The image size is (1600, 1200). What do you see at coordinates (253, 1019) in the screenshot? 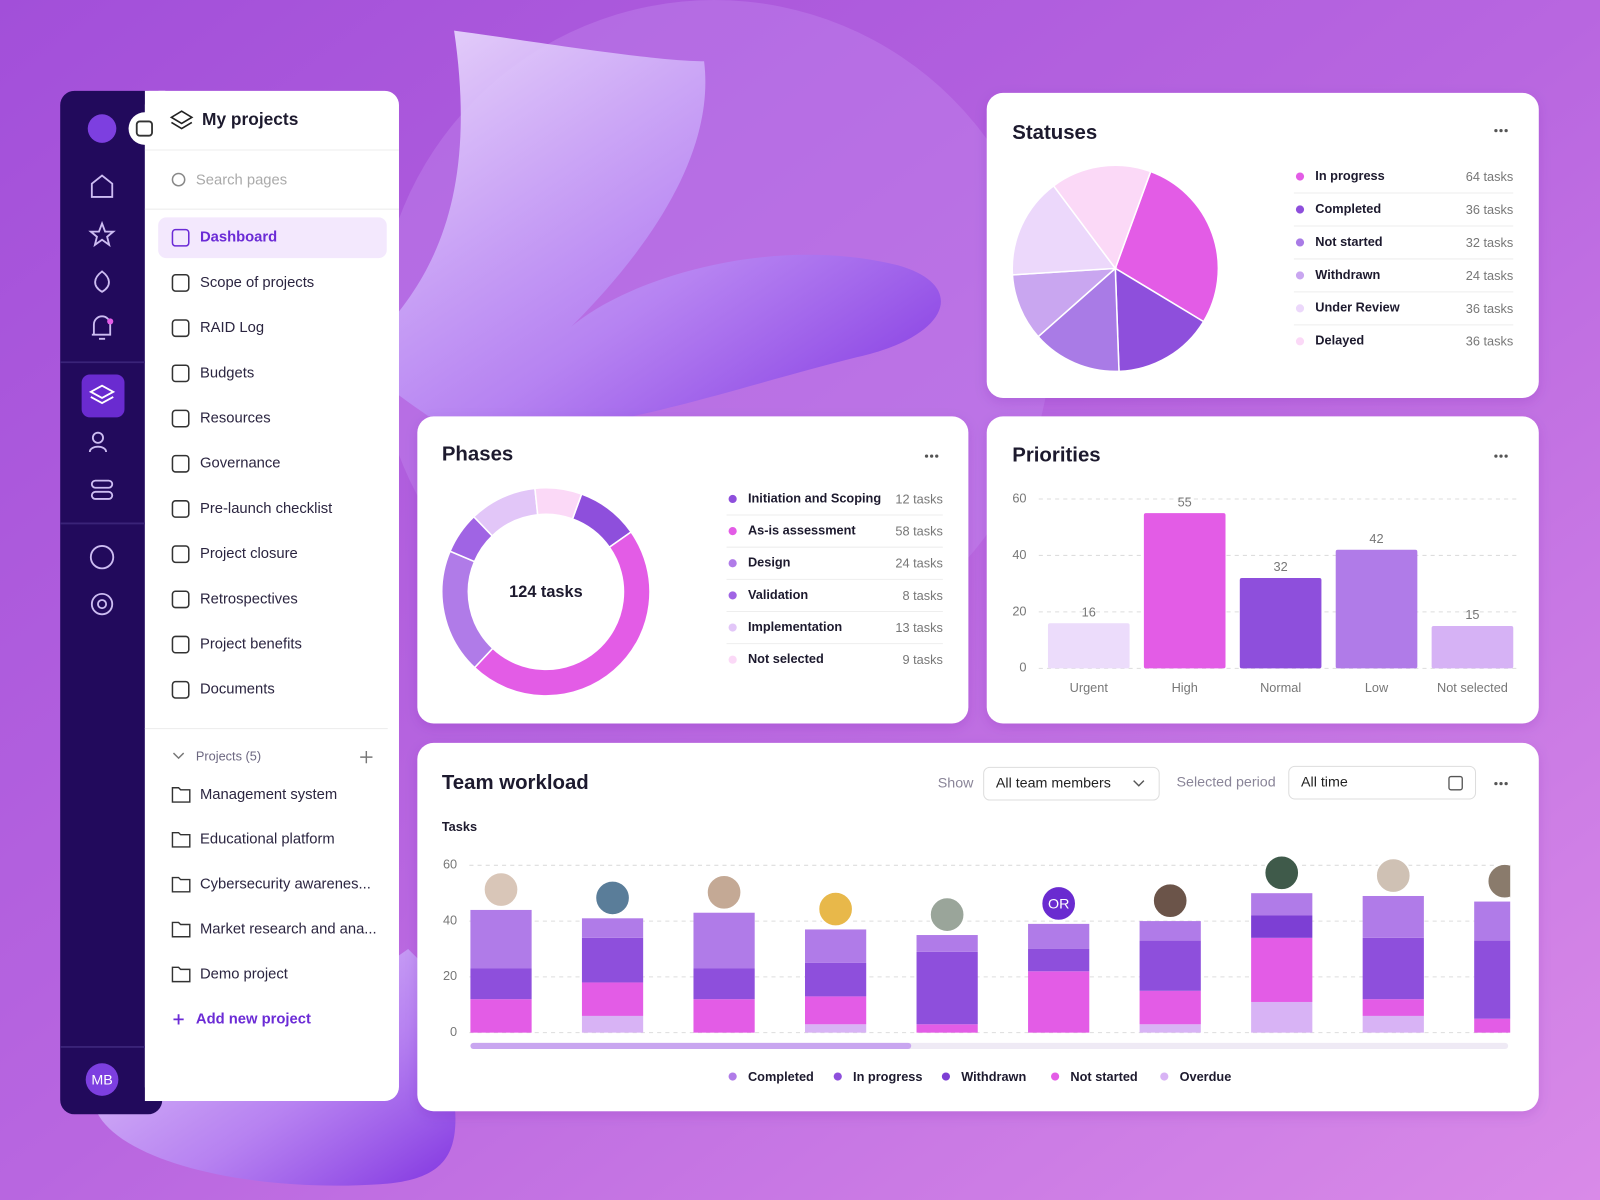
I see `add-project: Add new project` at bounding box center [253, 1019].